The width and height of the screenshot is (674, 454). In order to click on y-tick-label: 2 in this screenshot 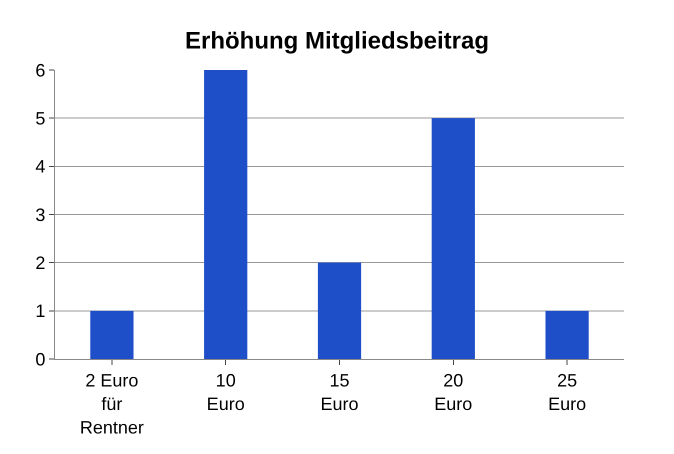, I will do `click(40, 262)`.